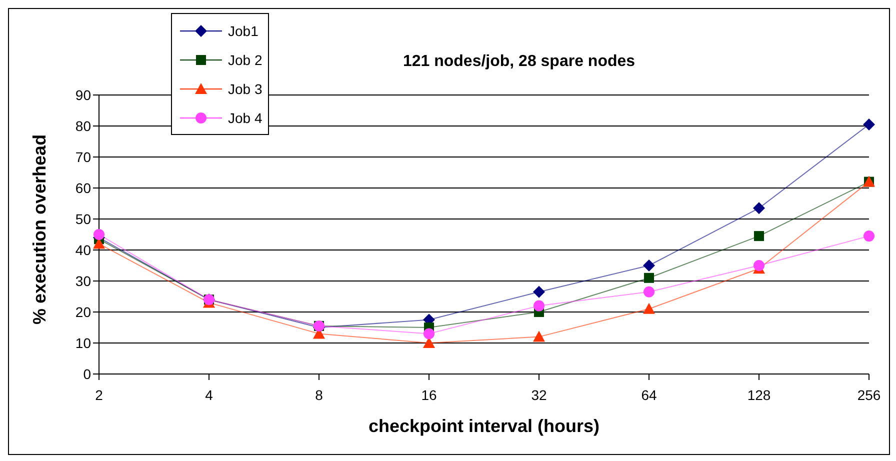 The width and height of the screenshot is (896, 461). What do you see at coordinates (759, 394) in the screenshot?
I see `x-tick-label: 128` at bounding box center [759, 394].